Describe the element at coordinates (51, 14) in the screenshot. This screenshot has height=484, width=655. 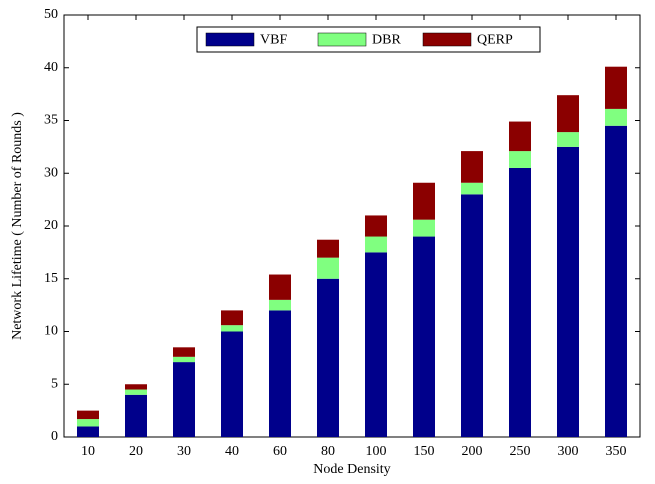
I see `y-tick-label: 50` at that location.